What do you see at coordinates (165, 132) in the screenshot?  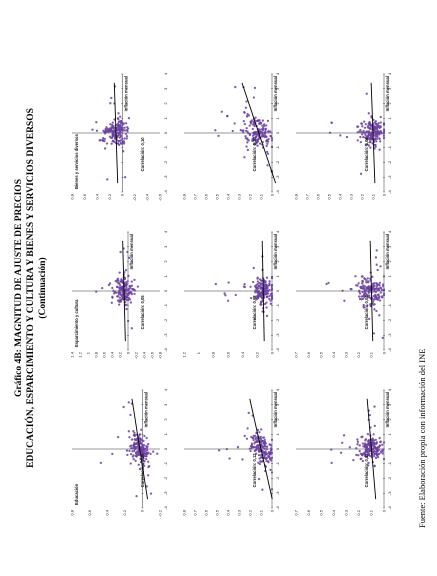 I see `x-tick-label: 0` at bounding box center [165, 132].